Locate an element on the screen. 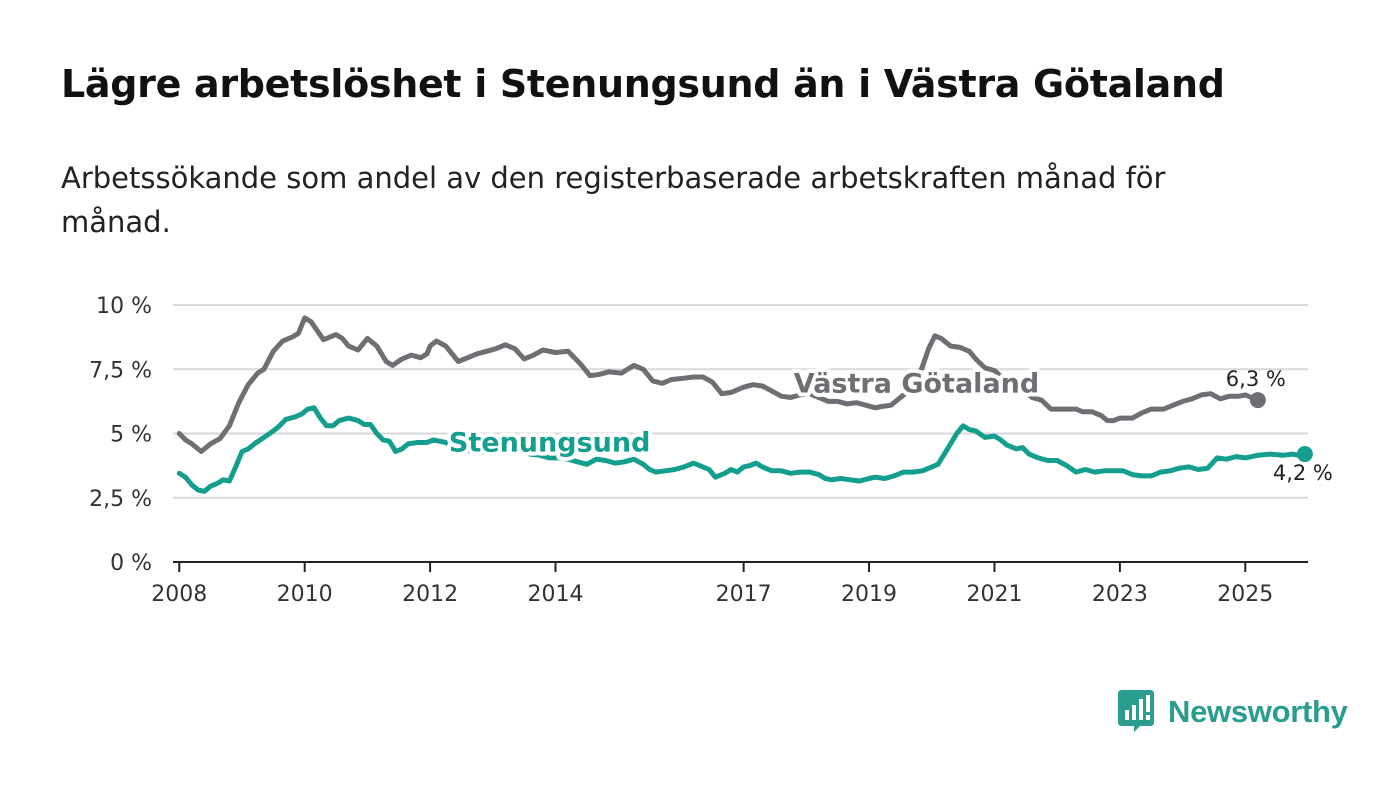 The height and width of the screenshot is (794, 1400). y-tick-label: 0 % is located at coordinates (131, 563).